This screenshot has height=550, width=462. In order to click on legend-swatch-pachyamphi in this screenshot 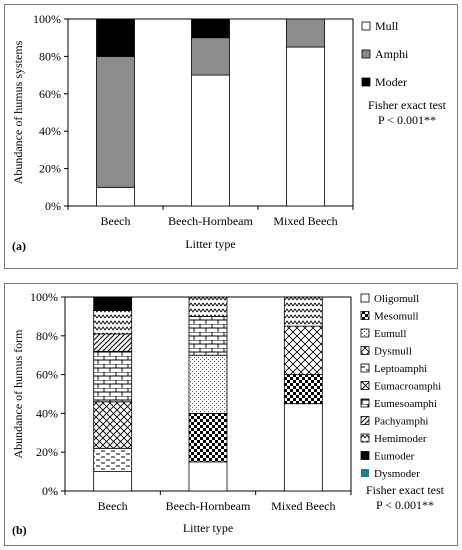, I will do `click(365, 420)`.